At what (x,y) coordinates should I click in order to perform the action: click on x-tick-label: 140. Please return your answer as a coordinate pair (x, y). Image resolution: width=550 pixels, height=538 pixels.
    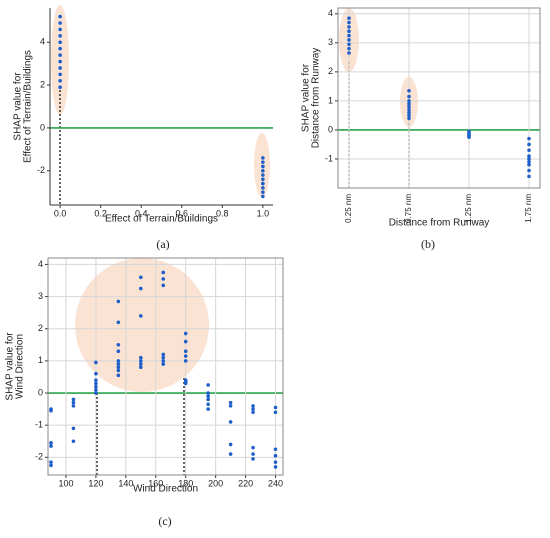
    Looking at the image, I should click on (125, 483).